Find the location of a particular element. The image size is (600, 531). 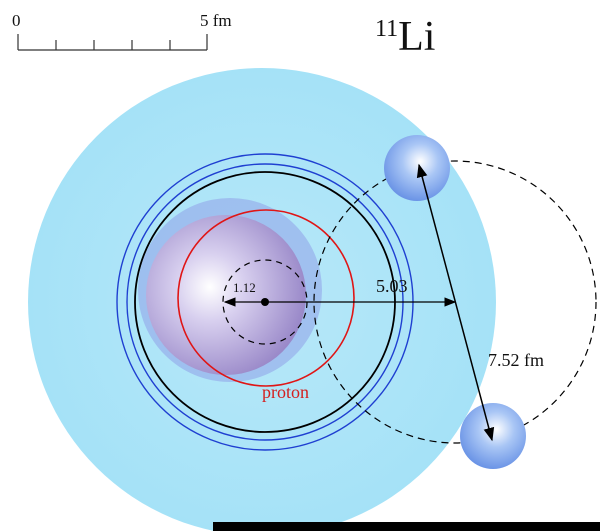

mass-number-superscript: 11 is located at coordinates (386, 29).